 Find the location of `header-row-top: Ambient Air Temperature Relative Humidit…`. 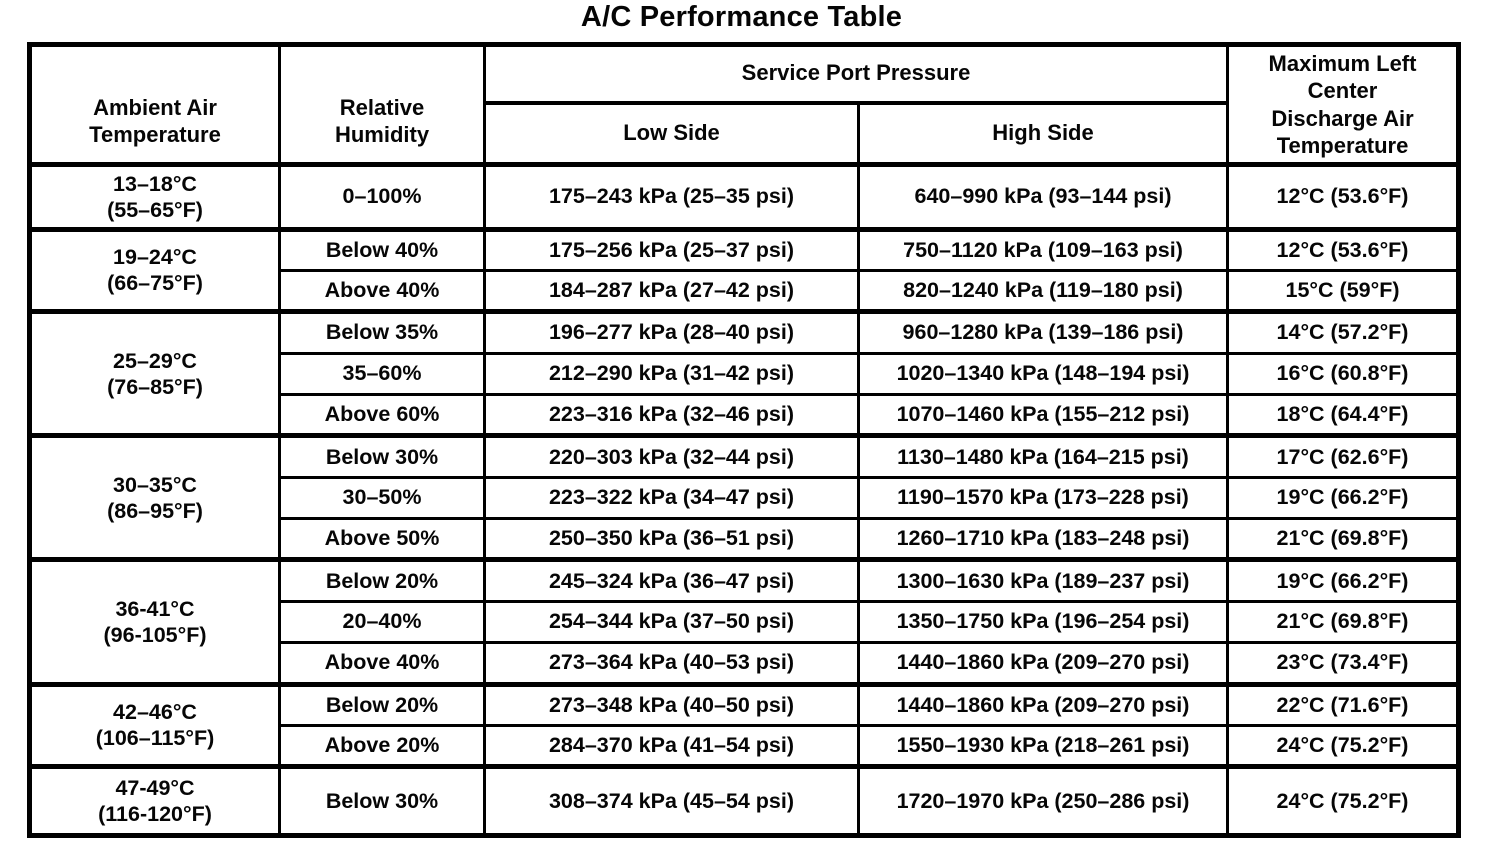

header-row-top: Ambient Air Temperature Relative Humidit… is located at coordinates (744, 105).